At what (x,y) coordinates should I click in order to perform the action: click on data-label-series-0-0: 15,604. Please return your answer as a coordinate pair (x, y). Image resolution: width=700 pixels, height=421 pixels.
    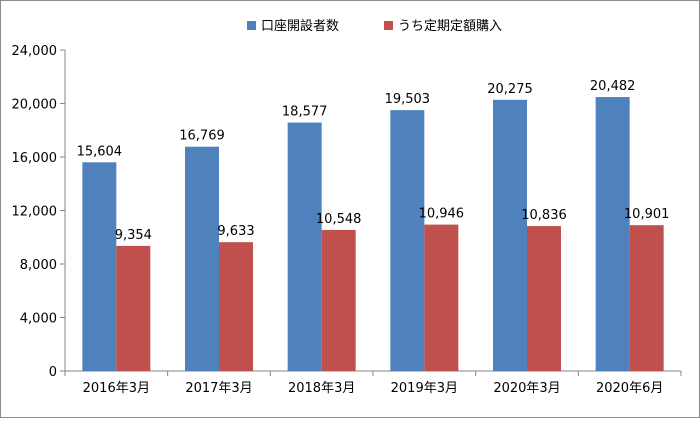
    Looking at the image, I should click on (100, 151).